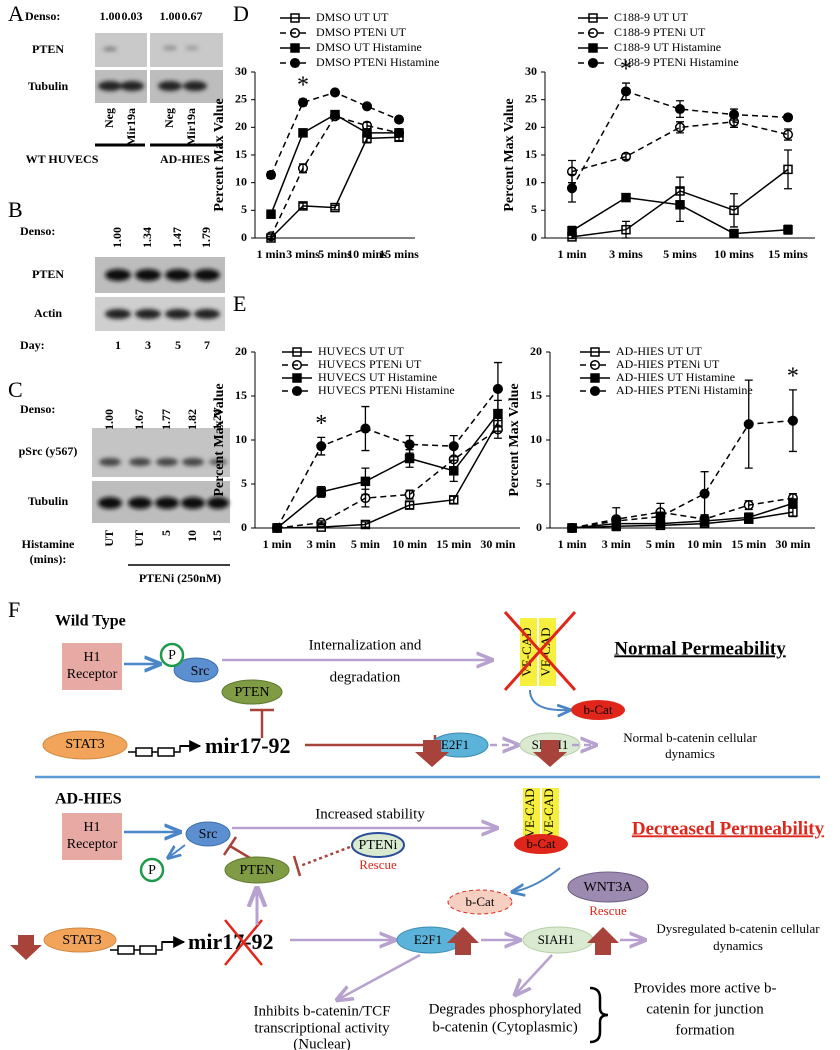 Image resolution: width=840 pixels, height=1050 pixels. Describe the element at coordinates (539, 527) in the screenshot. I see `y-tick-label: 0` at that location.